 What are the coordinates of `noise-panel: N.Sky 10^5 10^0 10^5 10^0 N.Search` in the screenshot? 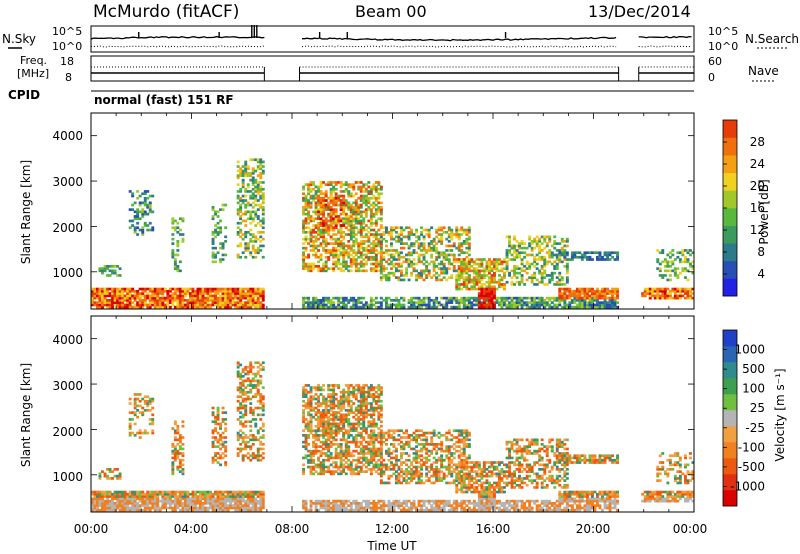 It's located at (400, 39).